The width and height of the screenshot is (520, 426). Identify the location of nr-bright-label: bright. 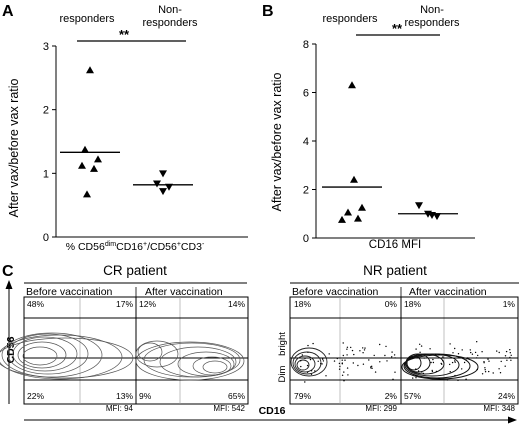
(282, 344).